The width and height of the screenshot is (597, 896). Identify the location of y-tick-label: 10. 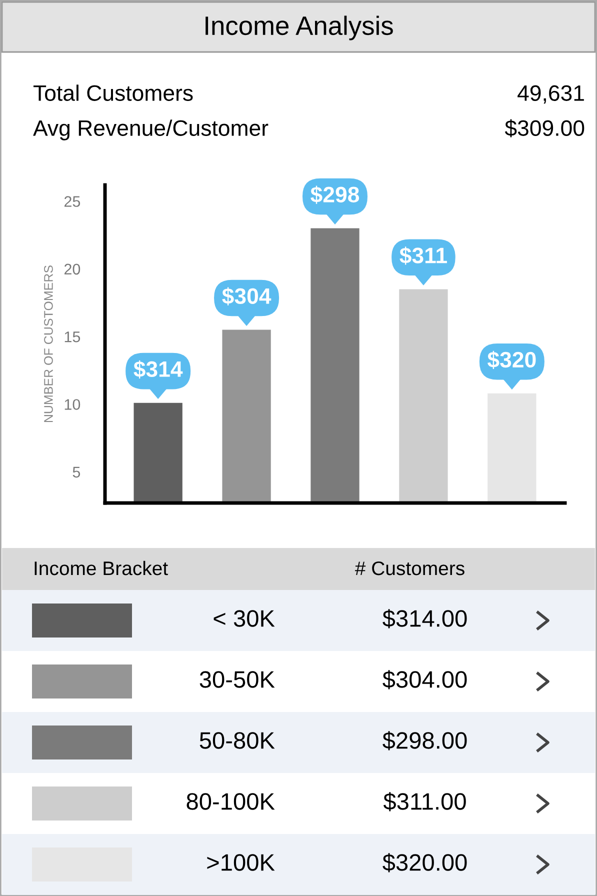
(72, 404).